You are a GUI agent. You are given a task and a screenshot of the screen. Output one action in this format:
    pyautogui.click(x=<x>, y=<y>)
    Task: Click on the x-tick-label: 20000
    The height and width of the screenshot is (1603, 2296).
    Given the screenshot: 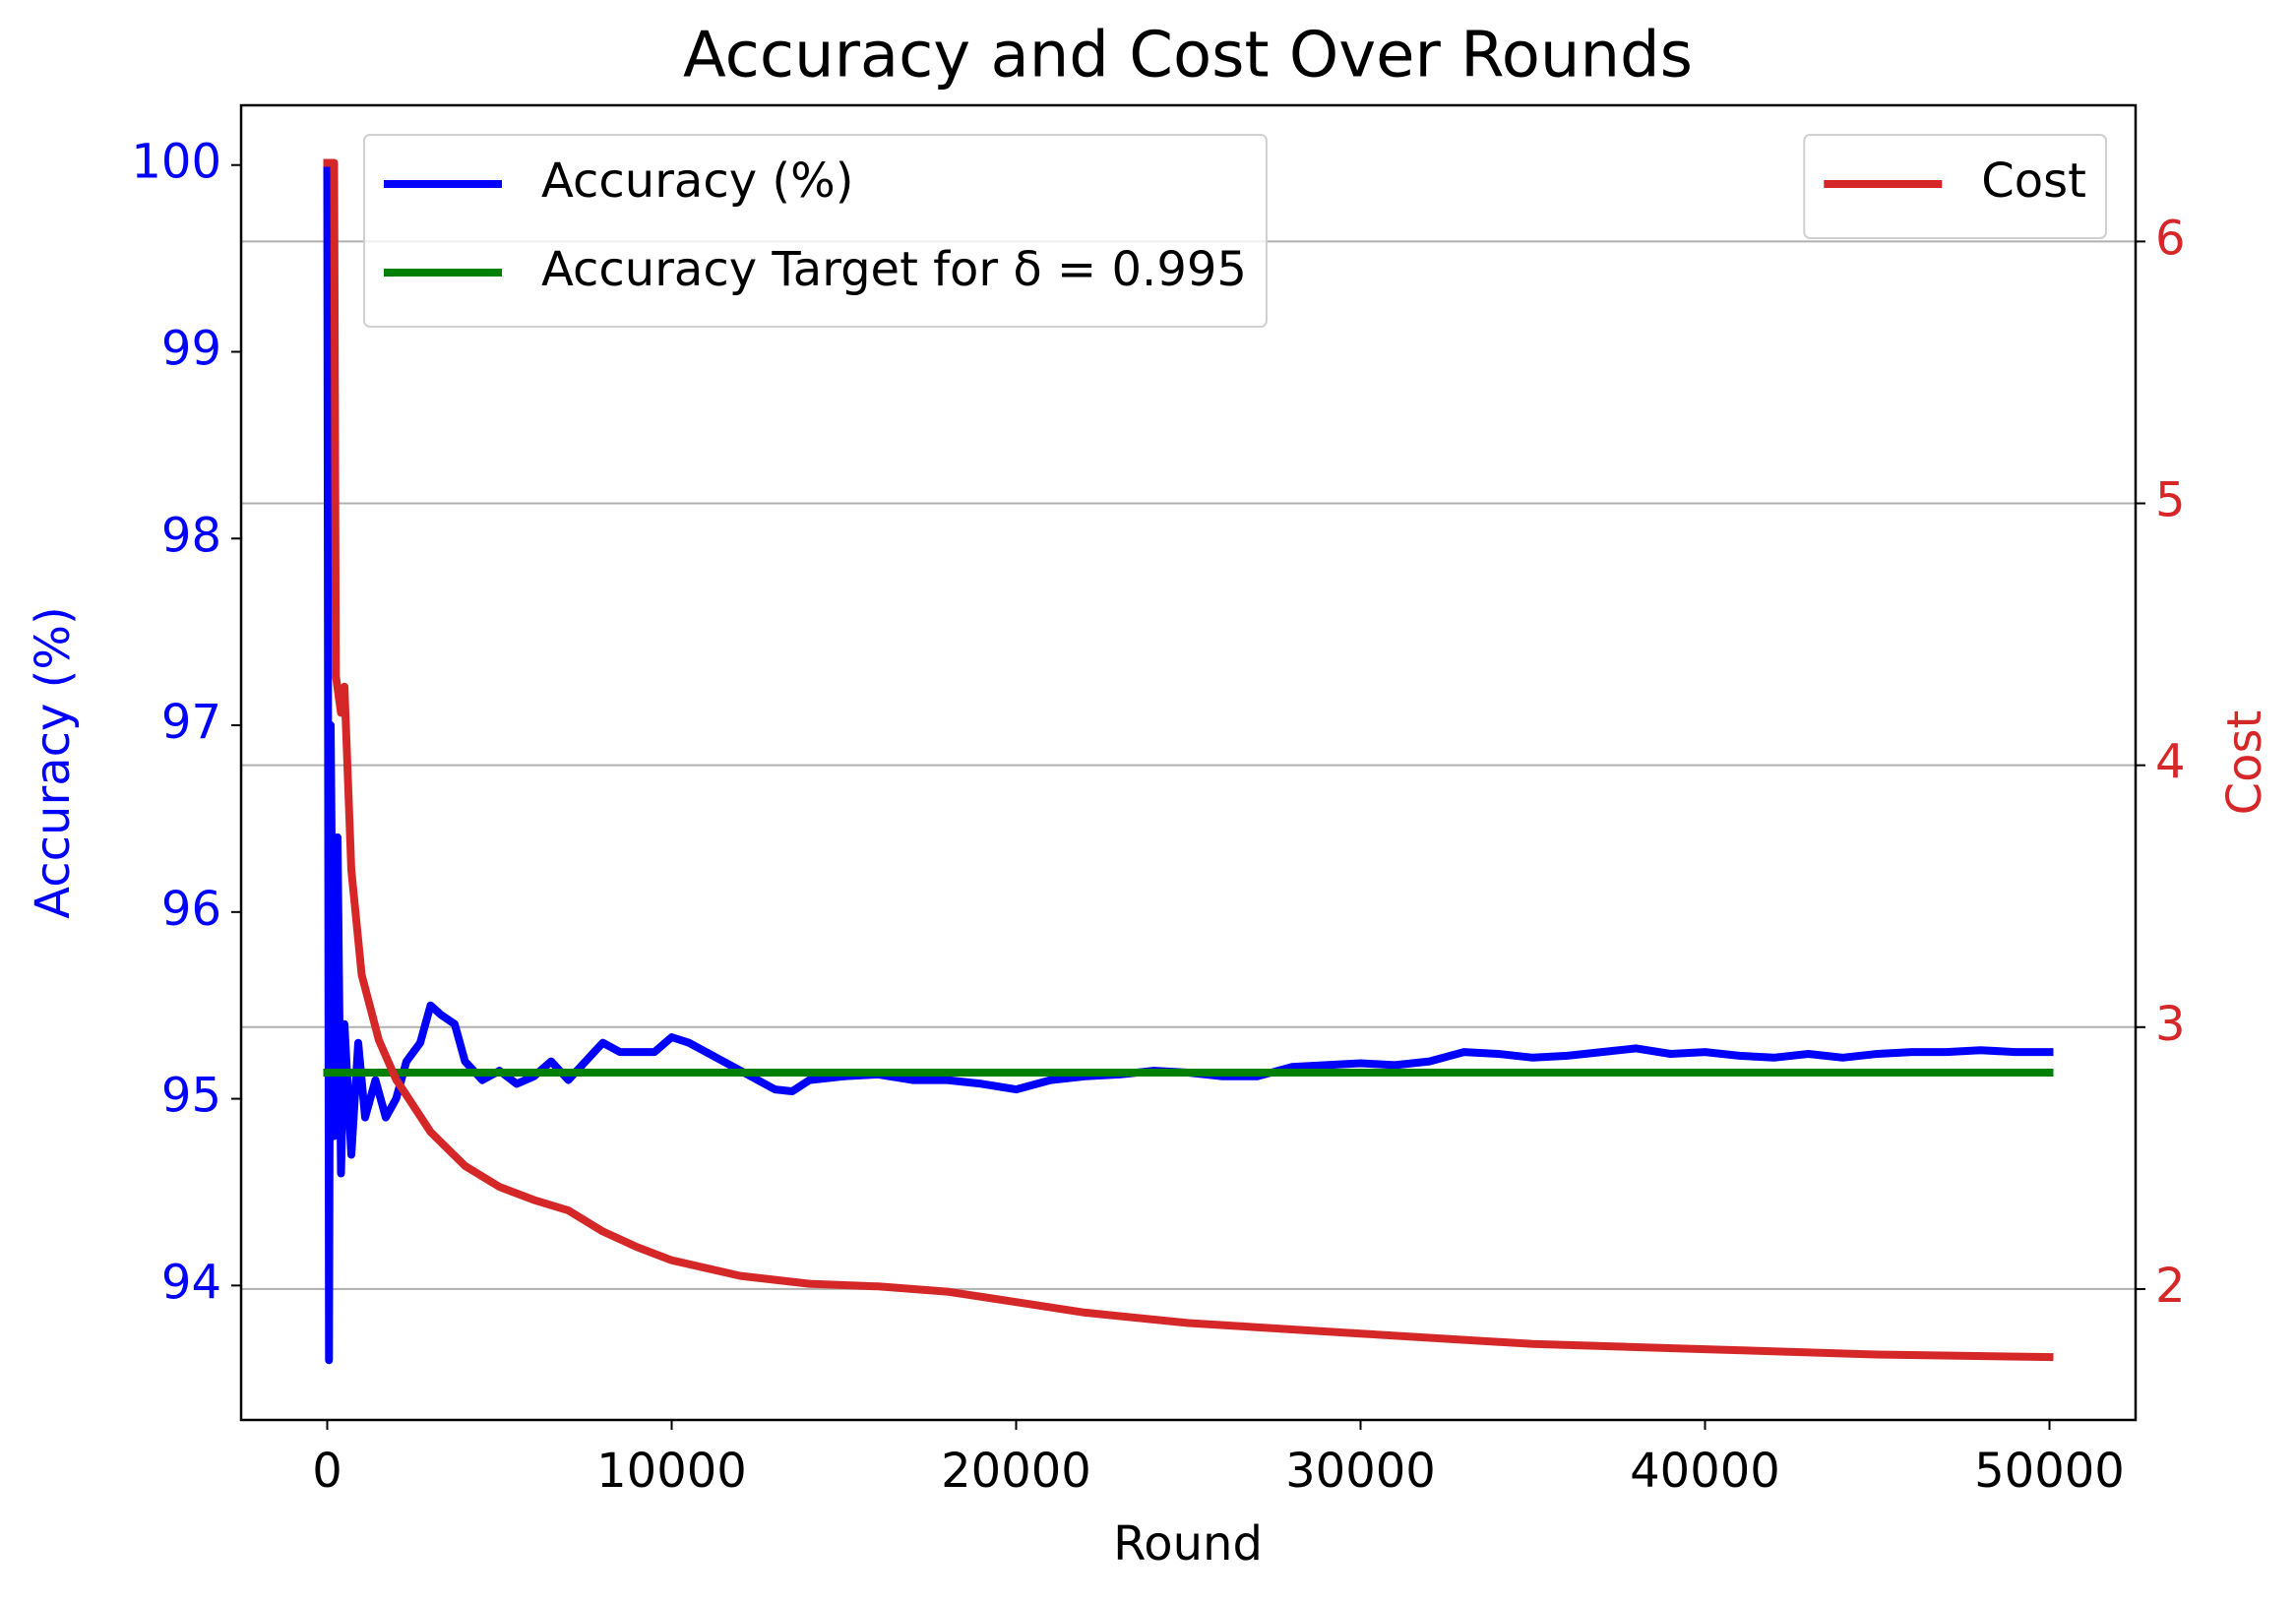 What is the action you would take?
    pyautogui.click(x=1016, y=1471)
    